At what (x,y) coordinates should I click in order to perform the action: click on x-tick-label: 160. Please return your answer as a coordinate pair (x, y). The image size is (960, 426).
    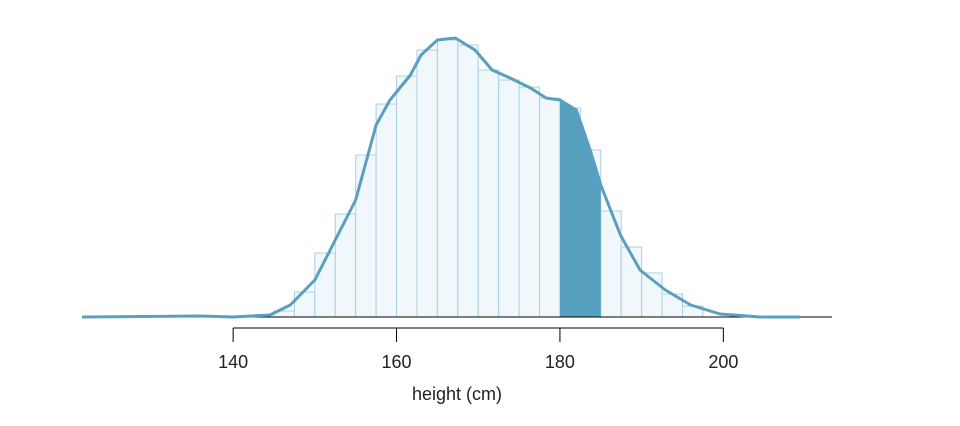
    Looking at the image, I should click on (397, 362).